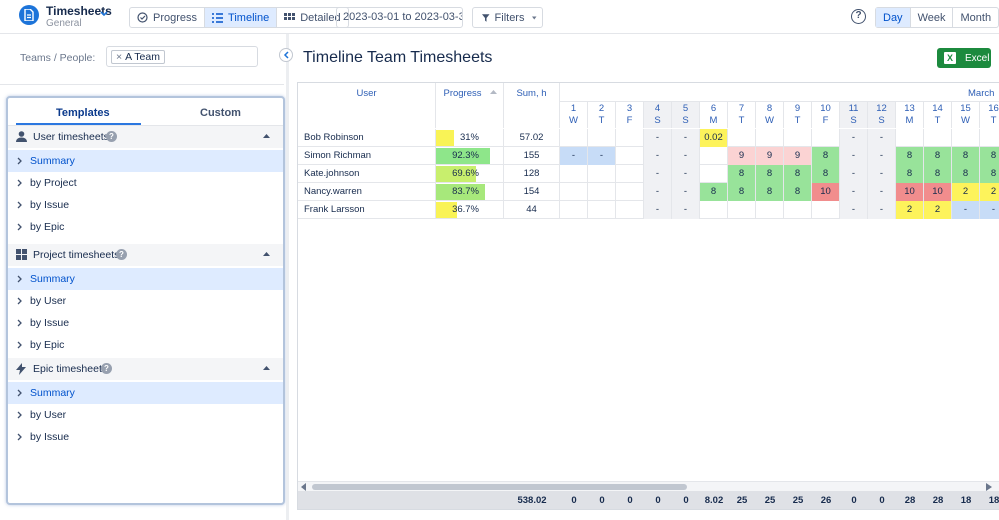 Image resolution: width=999 pixels, height=520 pixels. What do you see at coordinates (367, 105) in the screenshot?
I see `column-header-user: User` at bounding box center [367, 105].